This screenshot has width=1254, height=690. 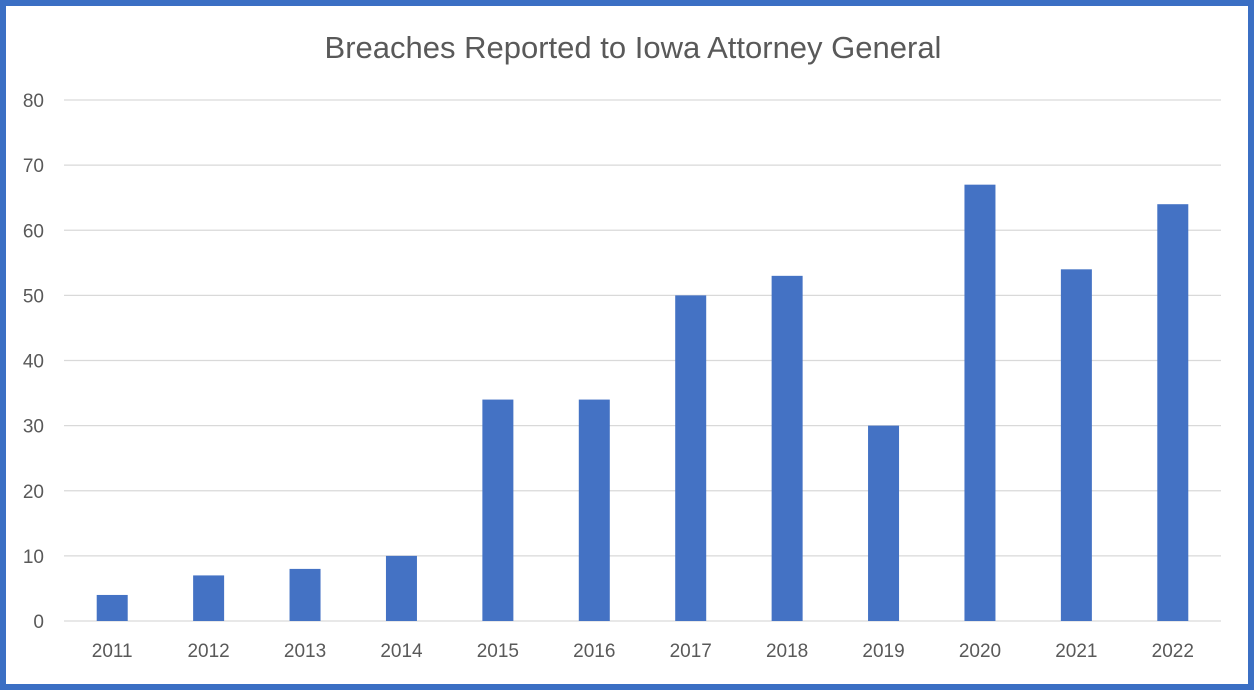 What do you see at coordinates (980, 651) in the screenshot?
I see `x-tick-label: 2020` at bounding box center [980, 651].